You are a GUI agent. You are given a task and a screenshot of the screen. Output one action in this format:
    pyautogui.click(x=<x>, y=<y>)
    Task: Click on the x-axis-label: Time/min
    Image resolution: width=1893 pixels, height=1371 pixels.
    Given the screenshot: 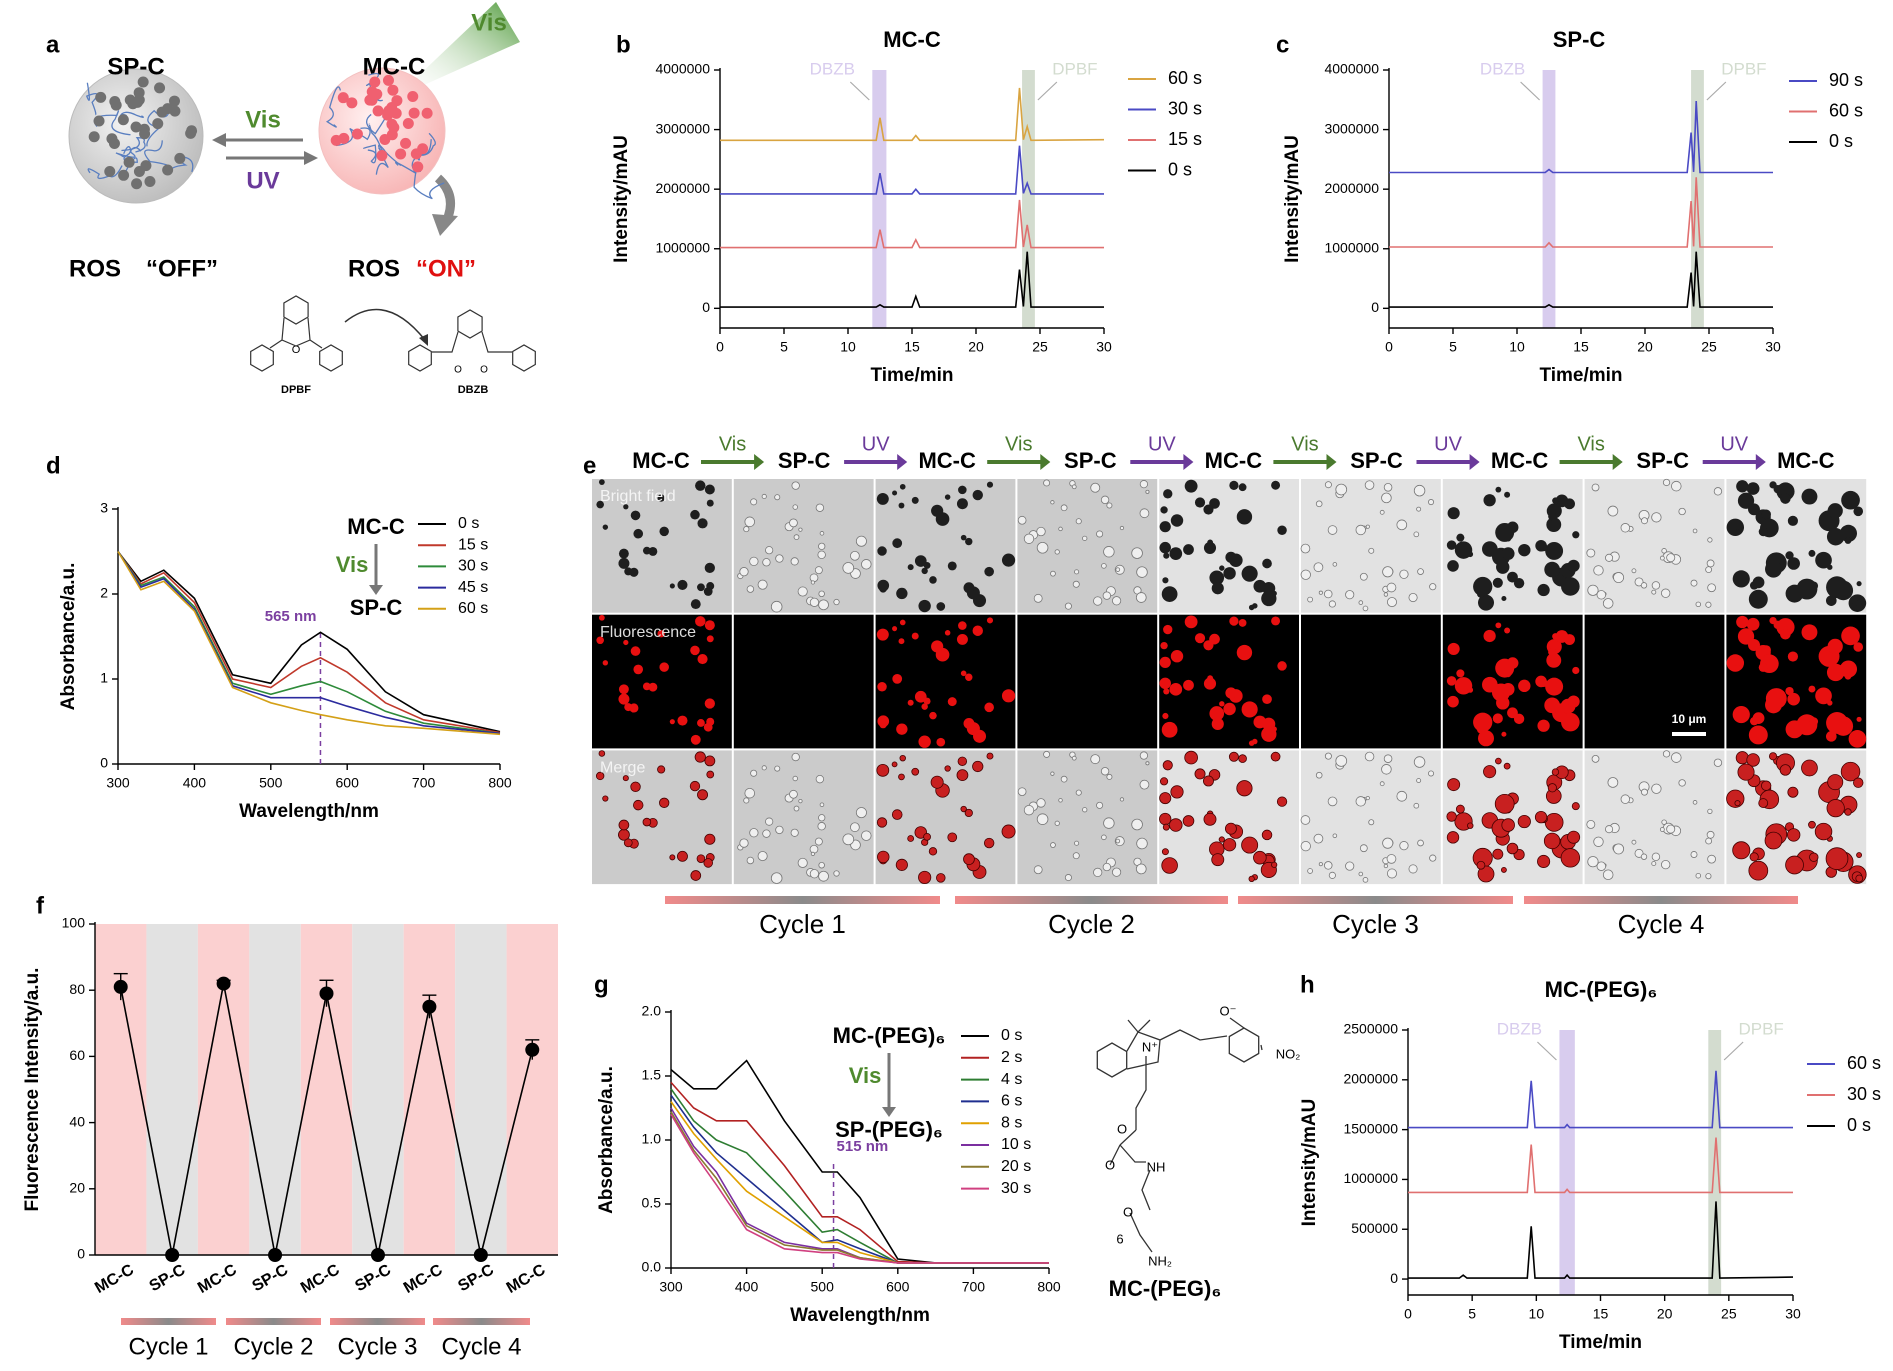 What is the action you would take?
    pyautogui.click(x=911, y=375)
    